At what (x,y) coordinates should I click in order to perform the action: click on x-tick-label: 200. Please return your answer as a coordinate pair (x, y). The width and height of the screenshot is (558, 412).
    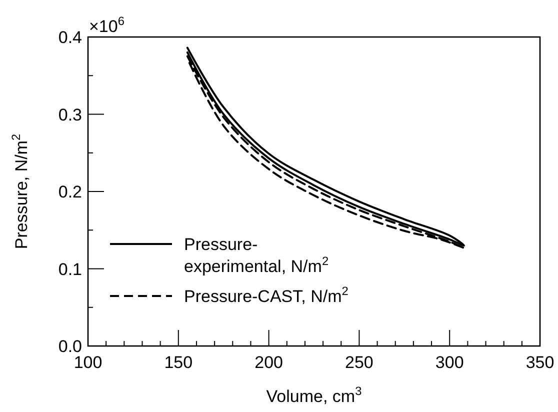
    Looking at the image, I should click on (268, 362).